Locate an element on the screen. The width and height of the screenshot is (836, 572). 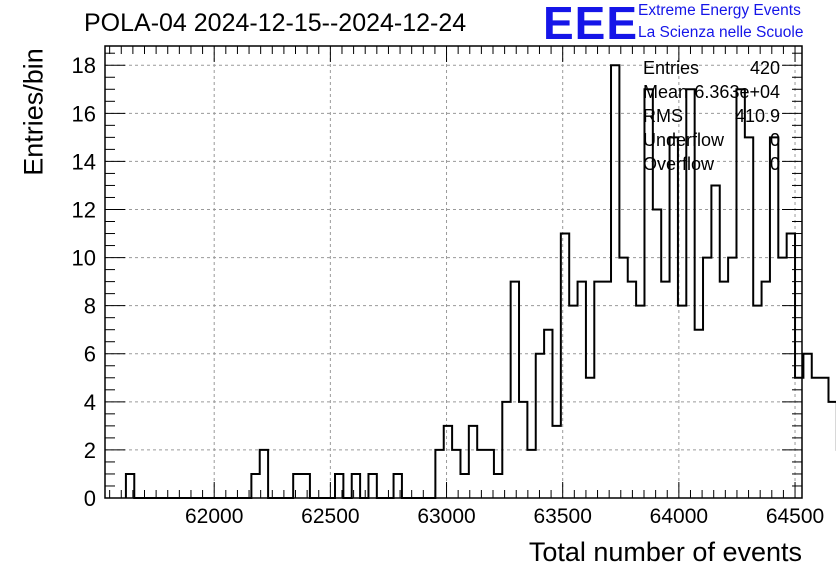
y-tick-label: 6 is located at coordinates (90, 354).